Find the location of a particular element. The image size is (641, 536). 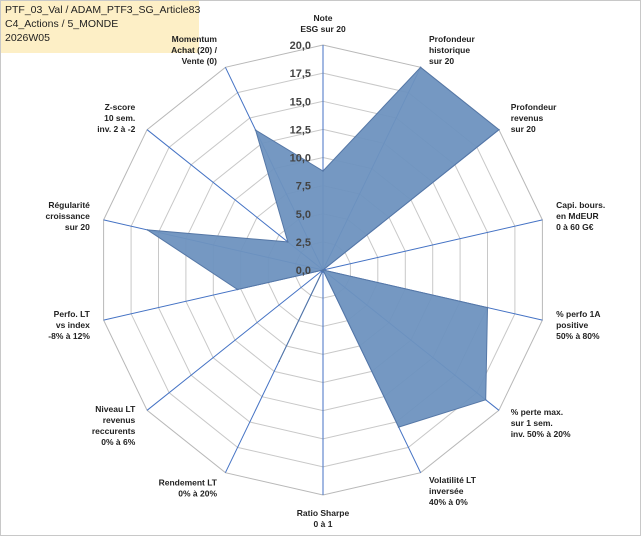

axis-label-line: Rendement LT is located at coordinates (188, 483).